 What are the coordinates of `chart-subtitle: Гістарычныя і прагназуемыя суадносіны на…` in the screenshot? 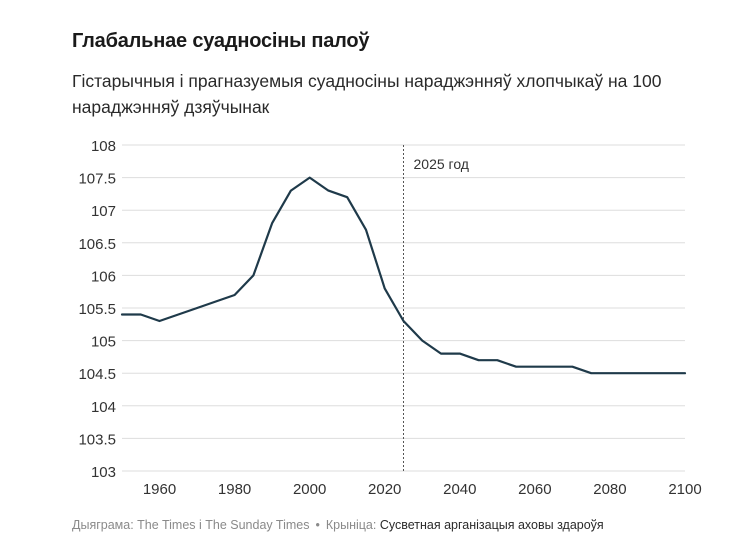 It's located at (367, 94).